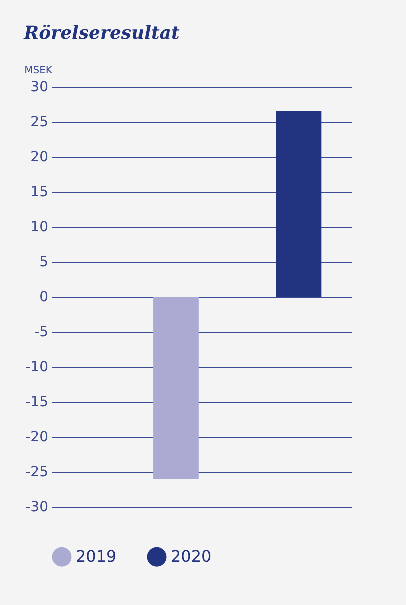 This screenshot has width=406, height=605. Describe the element at coordinates (39, 192) in the screenshot. I see `y-tick-label: 15` at that location.